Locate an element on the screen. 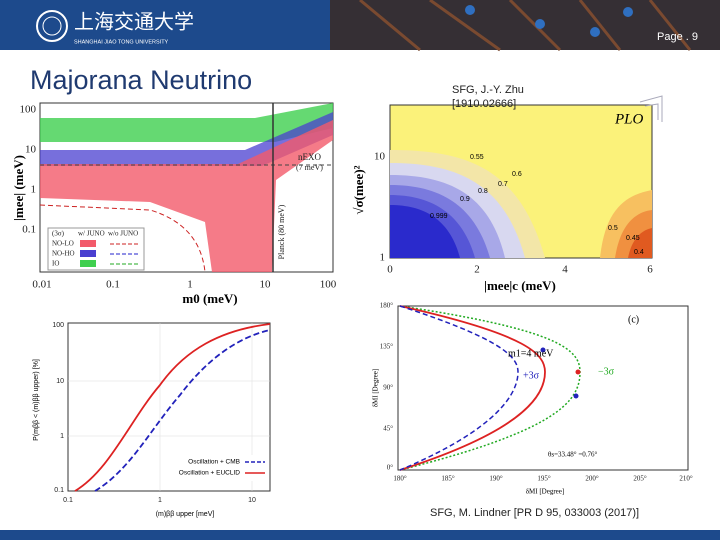 The height and width of the screenshot is (540, 720). contour-label: 0.8 is located at coordinates (483, 191).